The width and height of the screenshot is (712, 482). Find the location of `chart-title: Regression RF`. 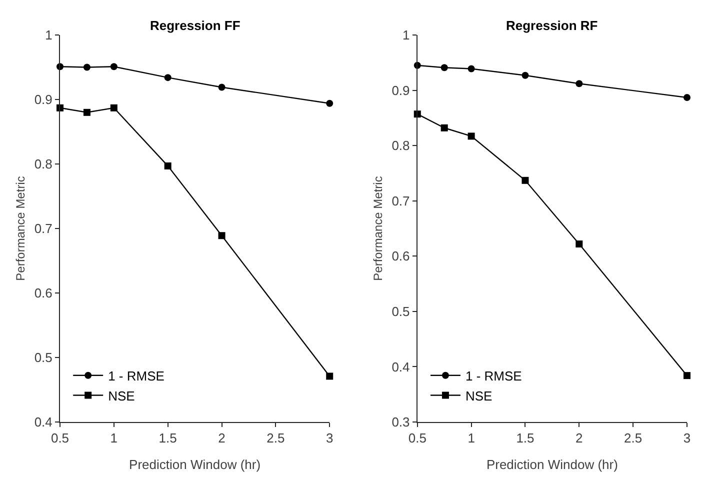

chart-title: Regression RF is located at coordinates (552, 25).